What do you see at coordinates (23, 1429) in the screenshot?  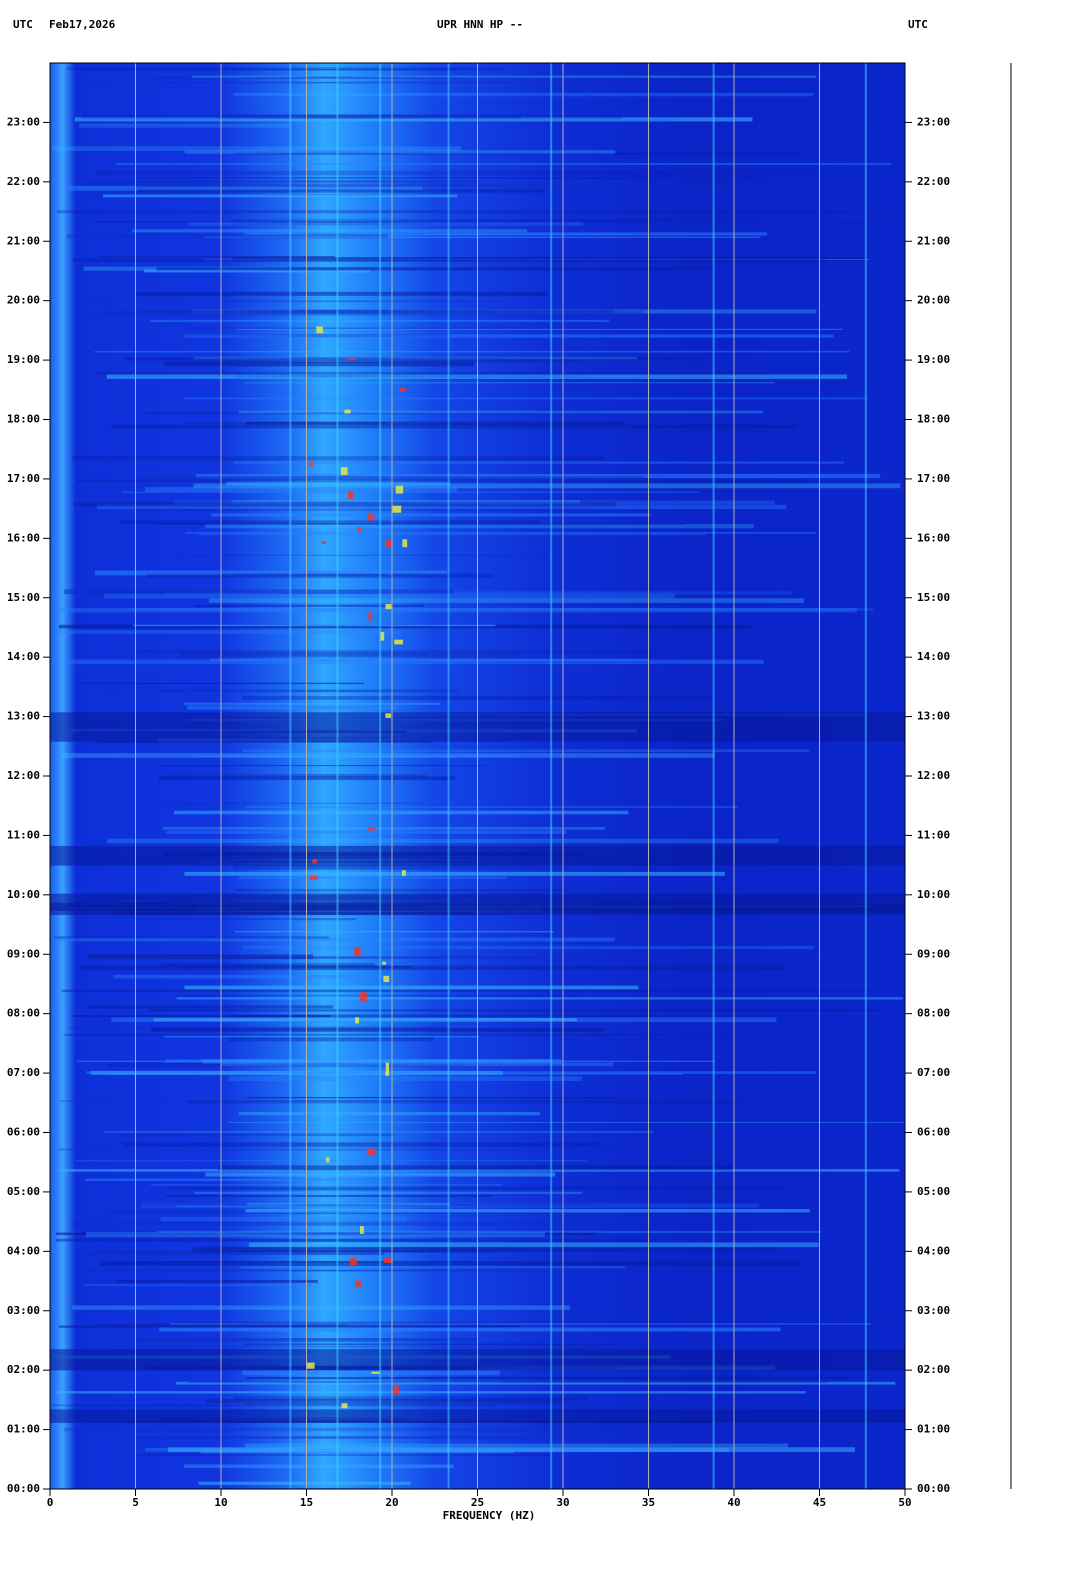 I see `y-tick-label: 01:00` at bounding box center [23, 1429].